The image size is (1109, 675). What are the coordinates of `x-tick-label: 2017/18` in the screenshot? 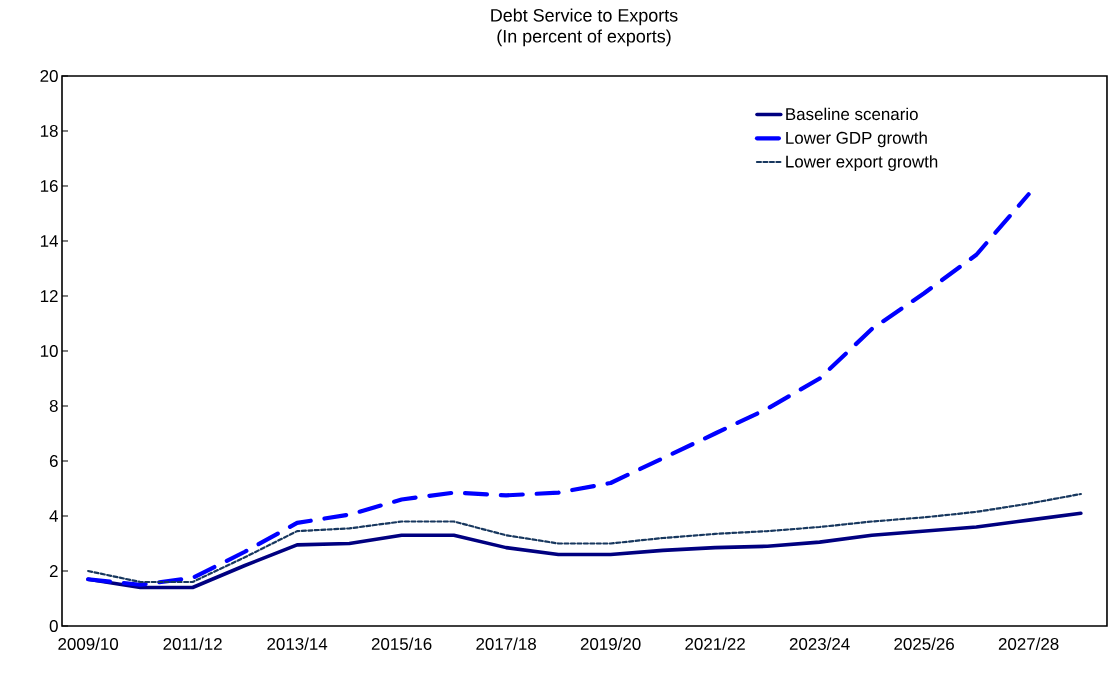 It's located at (506, 643).